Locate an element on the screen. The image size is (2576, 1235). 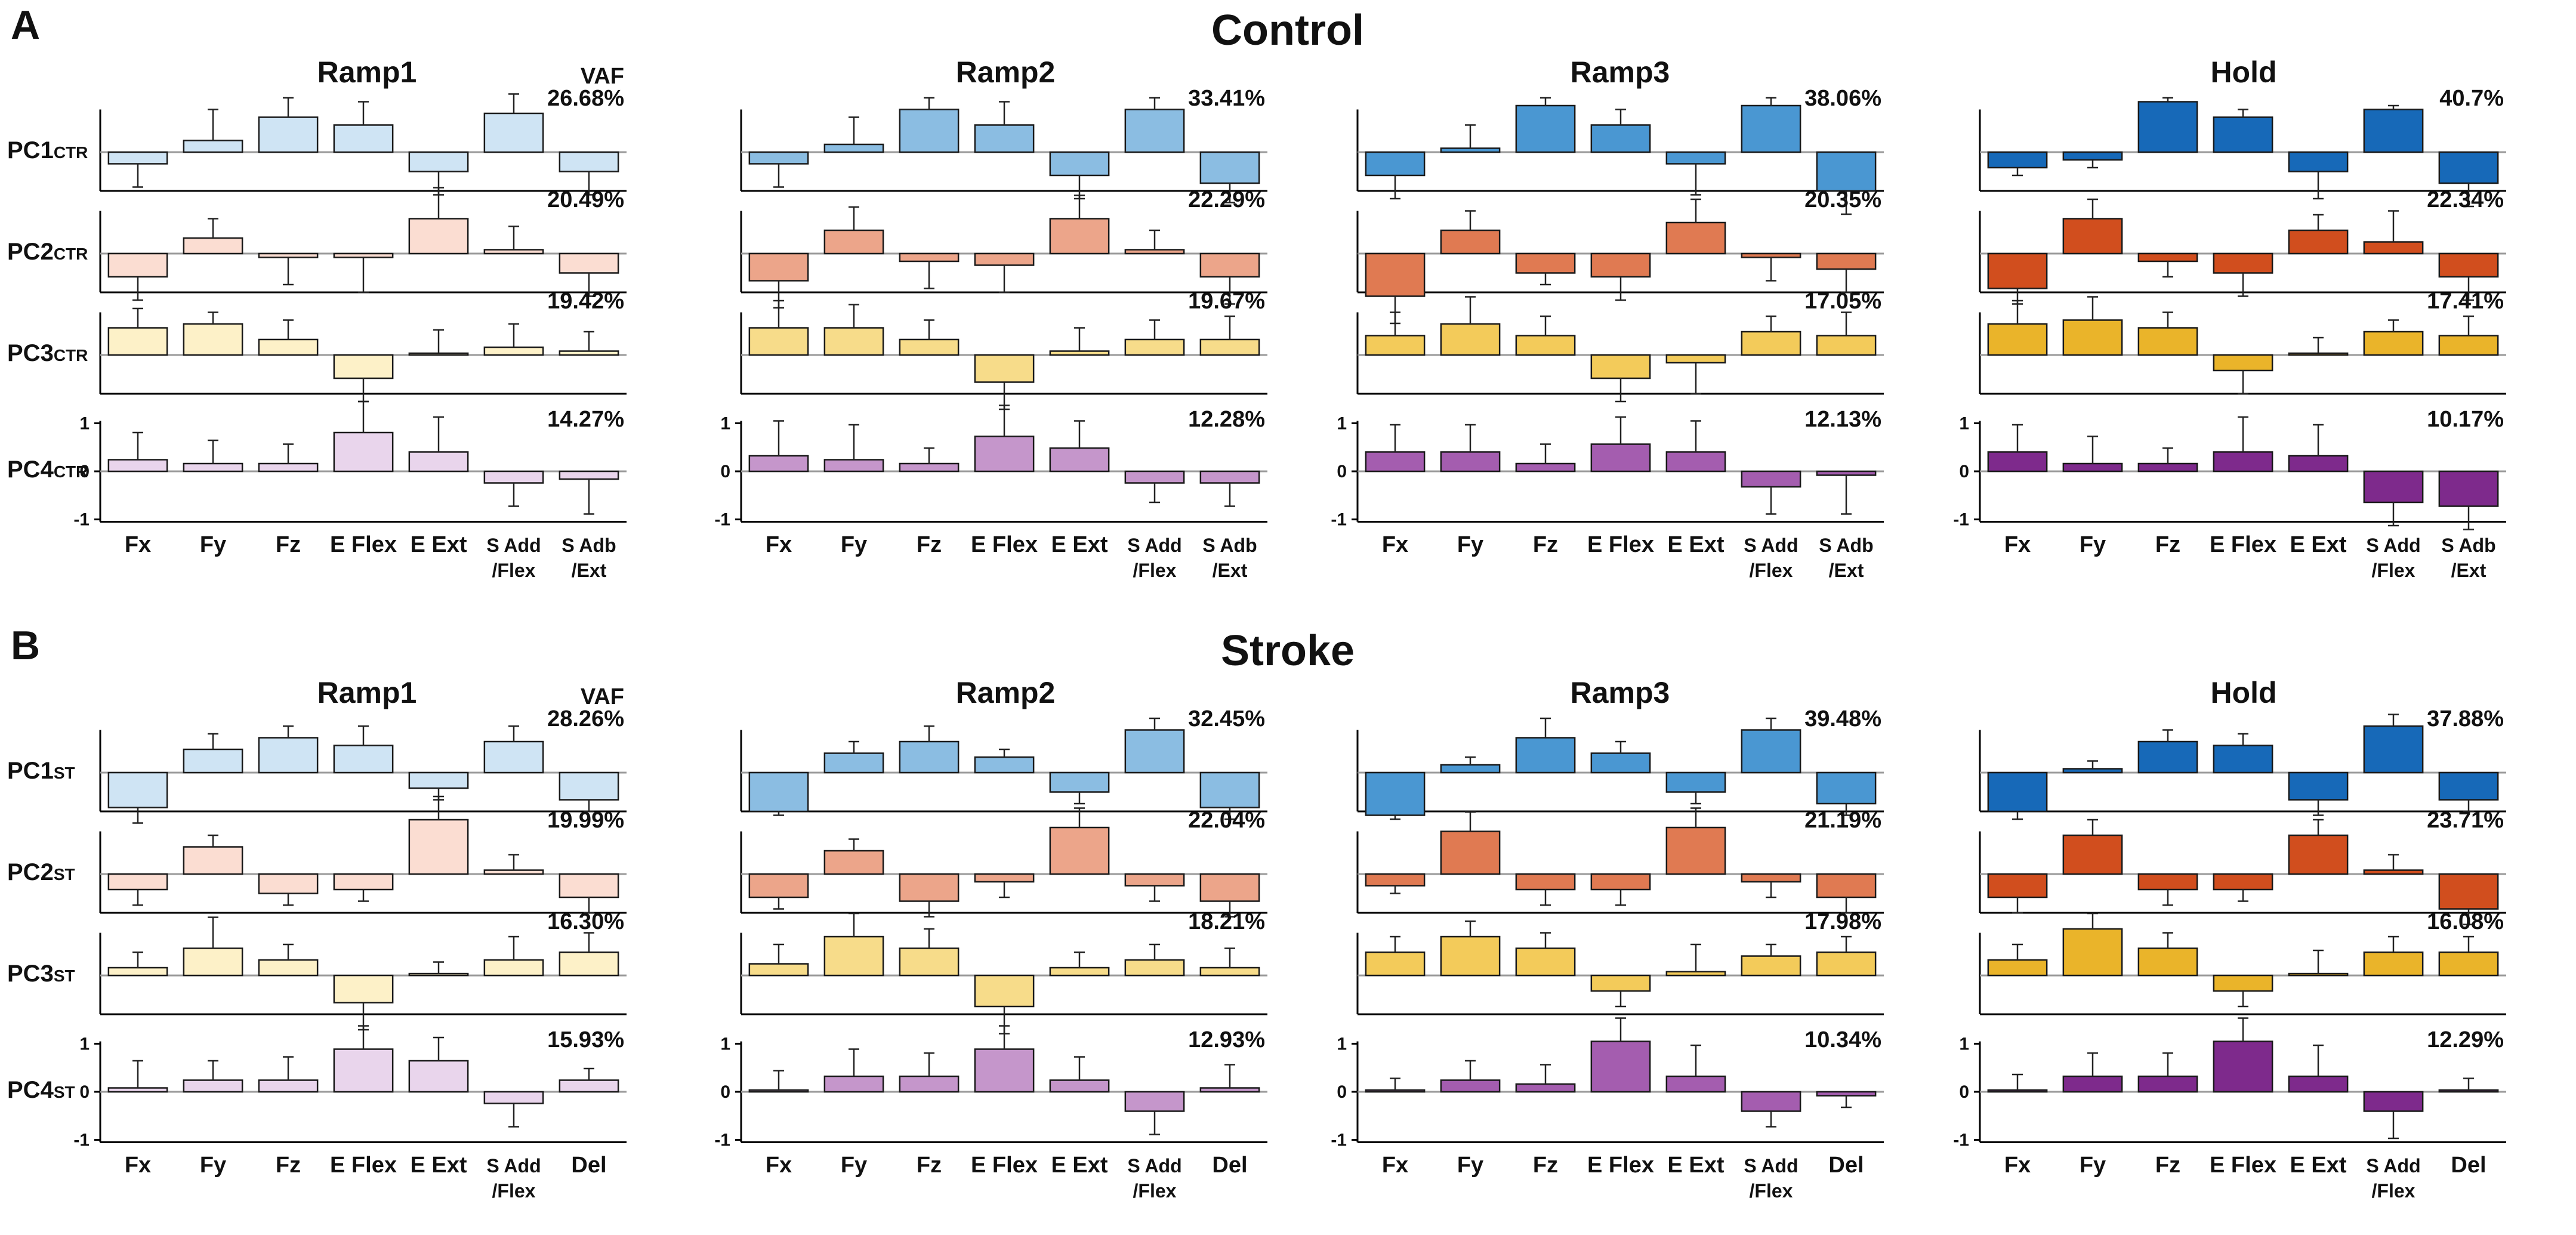
x-category-label: Fz is located at coordinates (2168, 544).